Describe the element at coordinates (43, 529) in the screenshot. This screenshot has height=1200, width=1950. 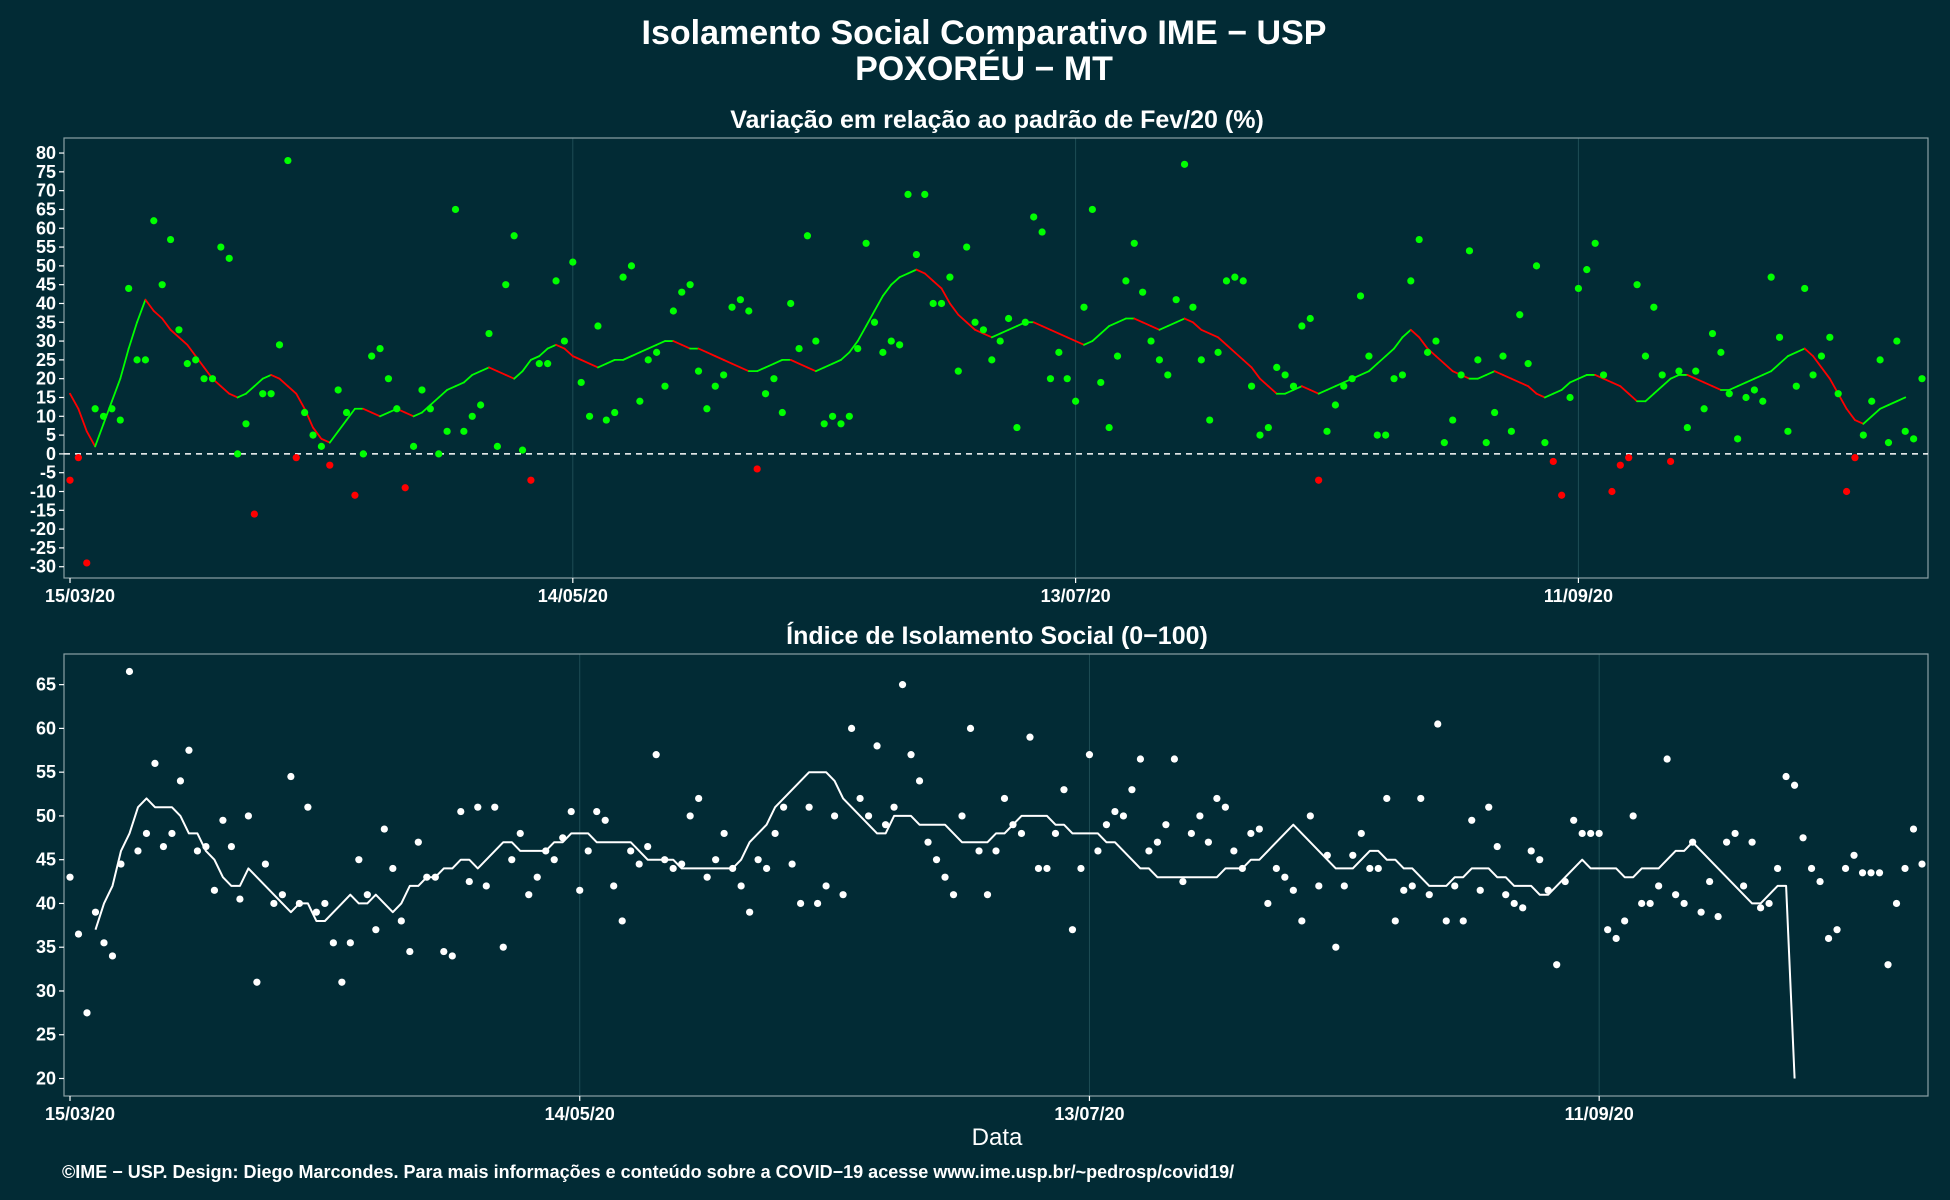
I see `variation-y-tick-label: -20` at that location.